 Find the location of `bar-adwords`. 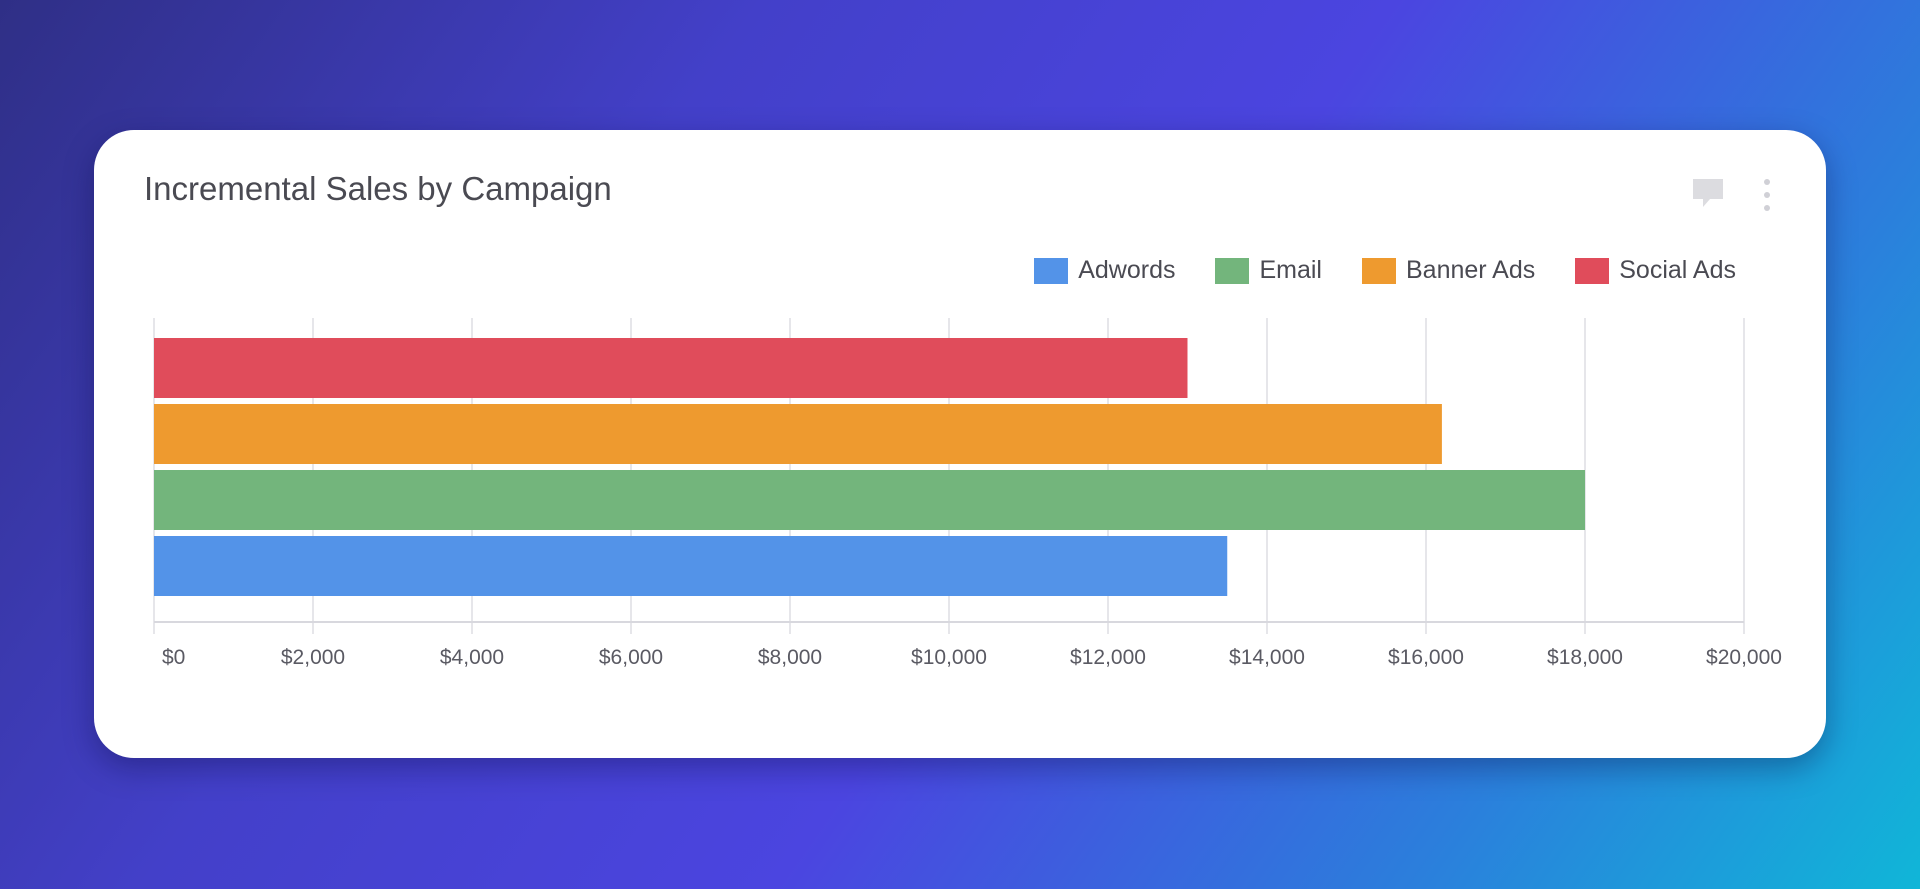

bar-adwords is located at coordinates (691, 566).